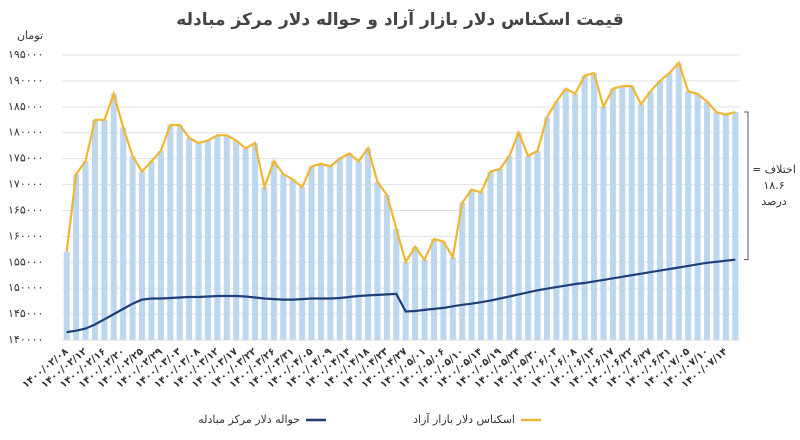 The height and width of the screenshot is (440, 800). Describe the element at coordinates (773, 185) in the screenshot. I see `annotation: ۱۸.۶` at that location.